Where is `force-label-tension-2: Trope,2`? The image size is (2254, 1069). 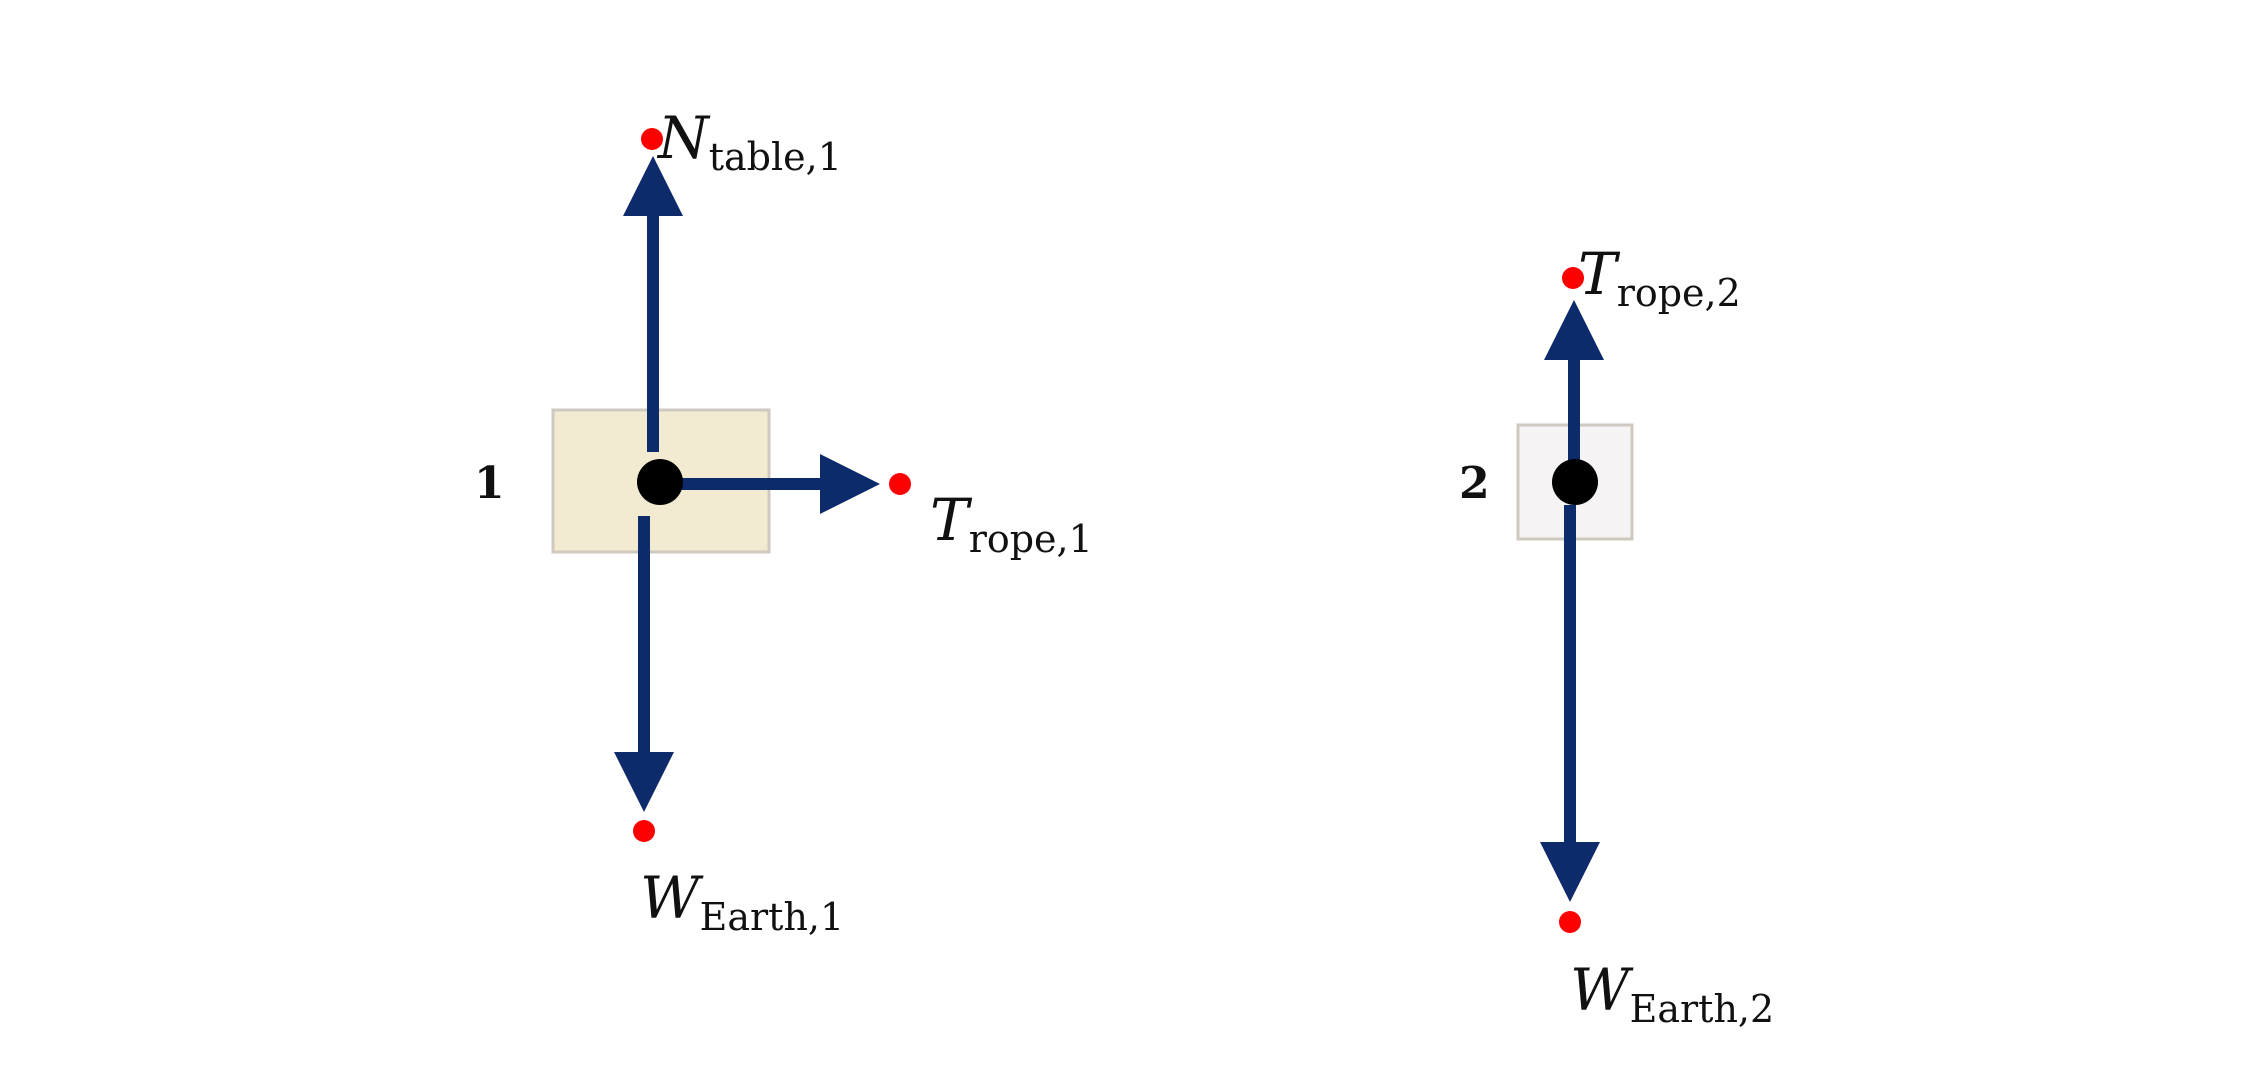 force-label-tension-2: Trope,2 is located at coordinates (1659, 277).